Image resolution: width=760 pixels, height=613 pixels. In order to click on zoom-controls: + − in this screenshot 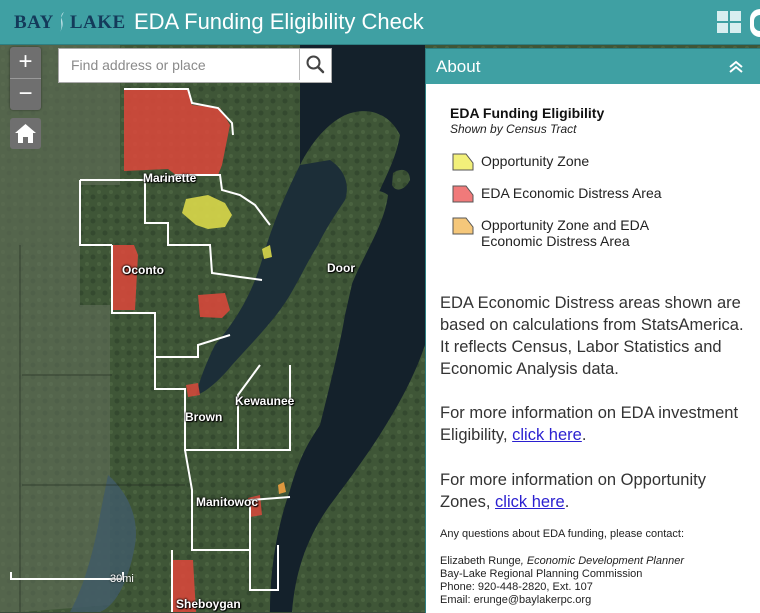, I will do `click(25, 78)`.